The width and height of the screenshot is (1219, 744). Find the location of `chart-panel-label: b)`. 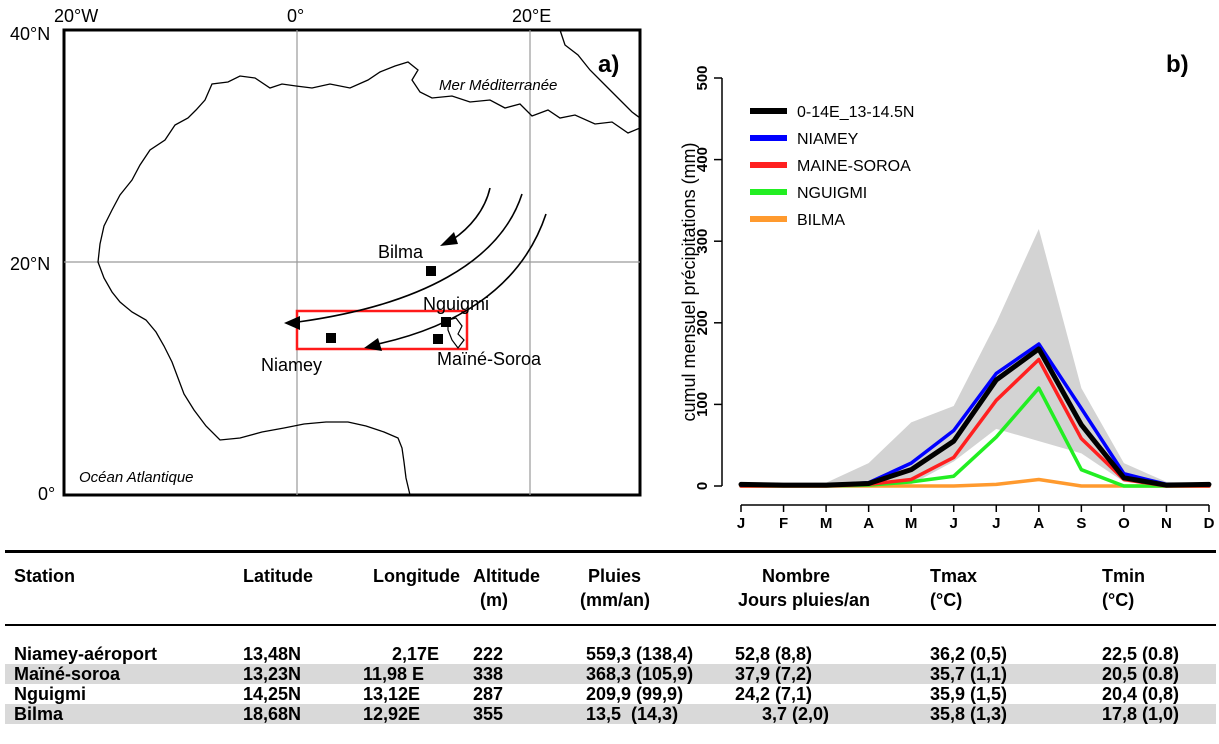

chart-panel-label: b) is located at coordinates (1177, 64).